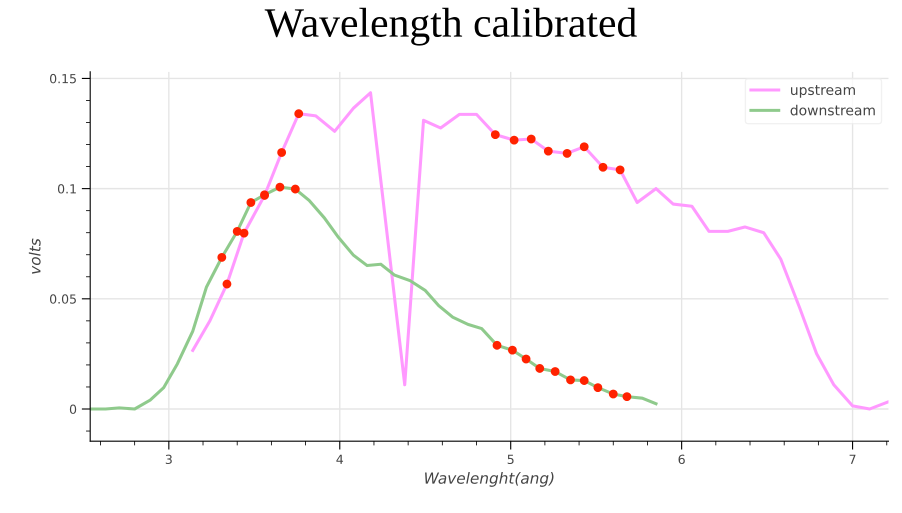 The image size is (902, 513). I want to click on y-tick-label: 0, so click(73, 409).